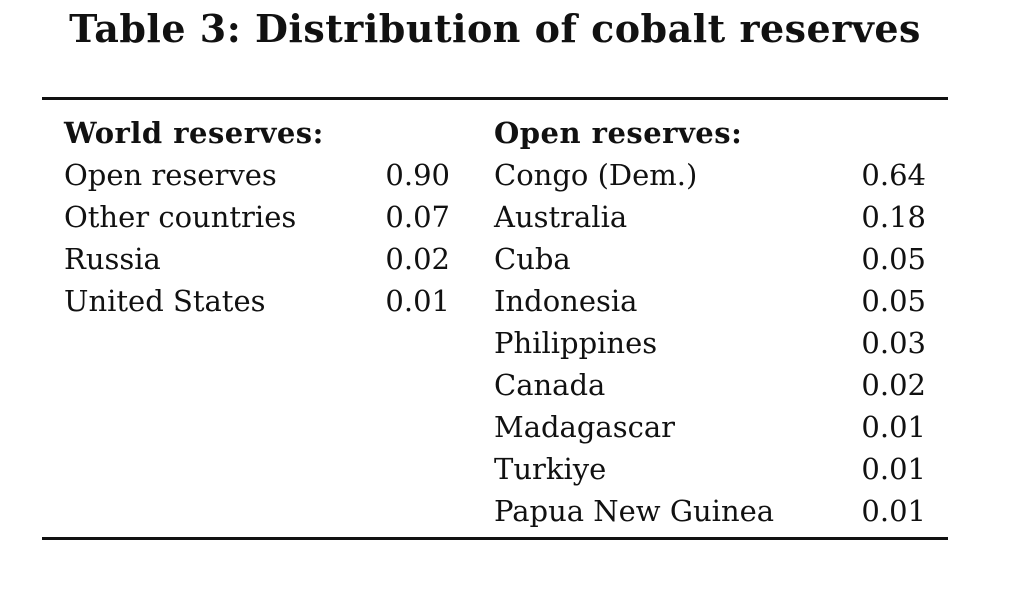 The height and width of the screenshot is (589, 1024). Describe the element at coordinates (417, 217) in the screenshot. I see `share-value: 0.07` at that location.